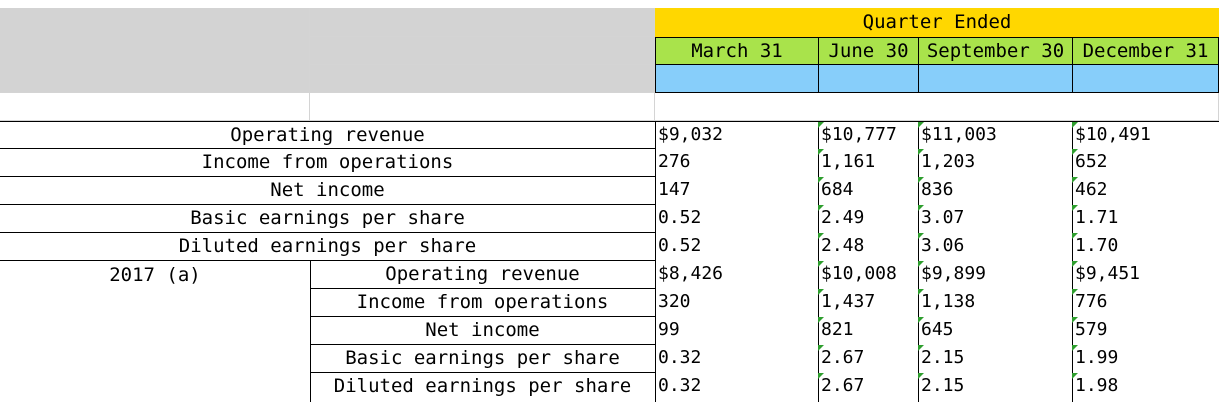 The width and height of the screenshot is (1219, 402). What do you see at coordinates (328, 191) in the screenshot?
I see `s1-metric-net-income: Net income` at bounding box center [328, 191].